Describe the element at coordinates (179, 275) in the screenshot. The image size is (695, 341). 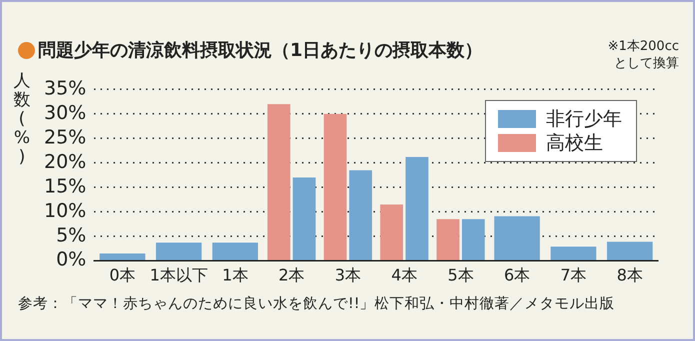
I see `x-tick-label: 1本以下` at that location.